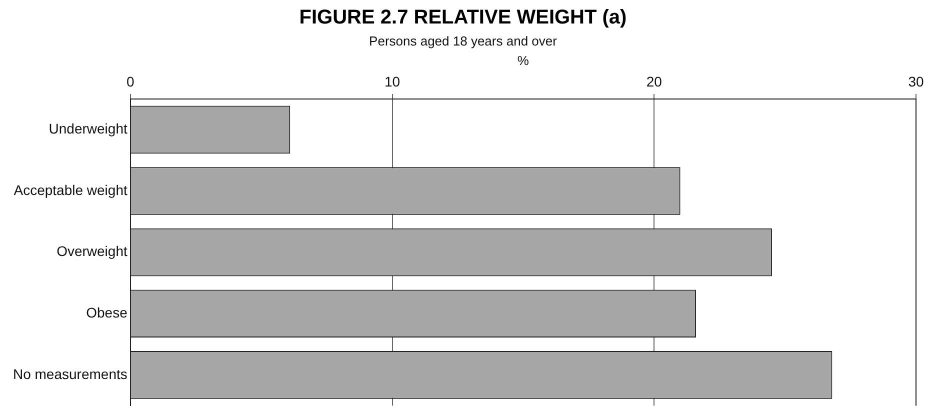 This screenshot has width=928, height=417. Describe the element at coordinates (654, 81) in the screenshot. I see `x-tick-label: 20` at that location.